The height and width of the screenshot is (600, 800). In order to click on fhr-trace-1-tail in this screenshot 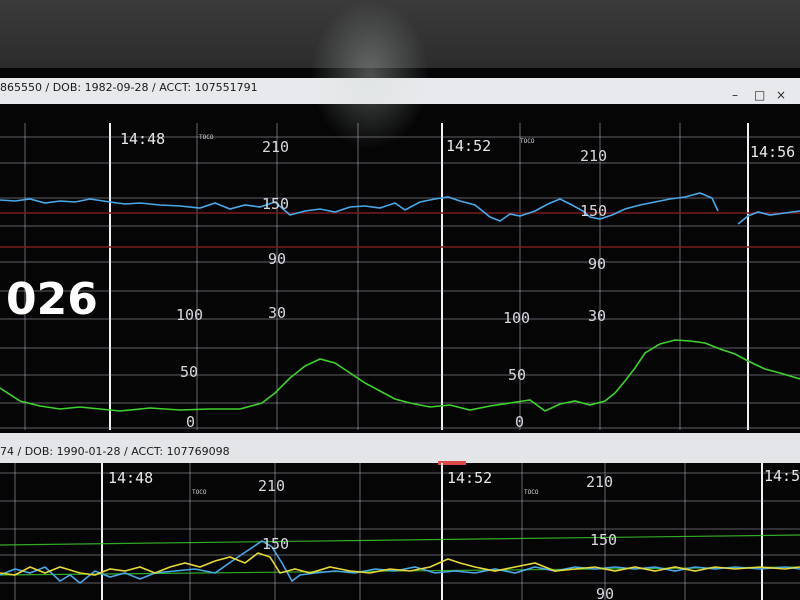, I will do `click(768, 217)`.